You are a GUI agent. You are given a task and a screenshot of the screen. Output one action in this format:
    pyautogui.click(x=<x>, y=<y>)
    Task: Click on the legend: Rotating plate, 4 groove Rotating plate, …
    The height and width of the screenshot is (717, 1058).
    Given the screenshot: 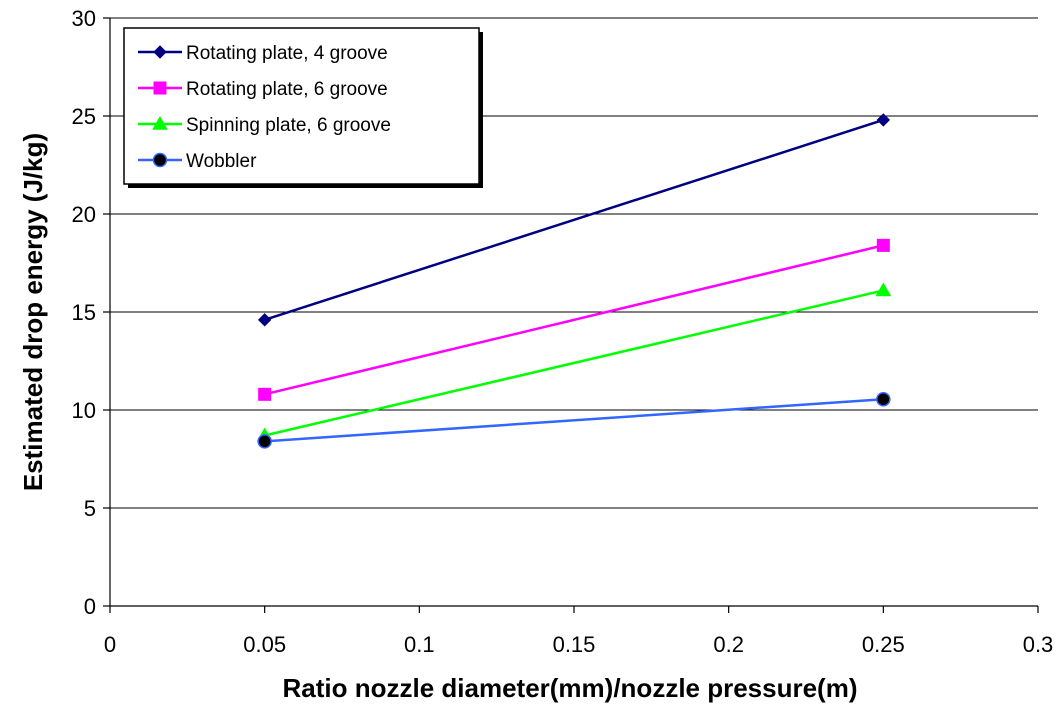 What is the action you would take?
    pyautogui.click(x=303, y=107)
    